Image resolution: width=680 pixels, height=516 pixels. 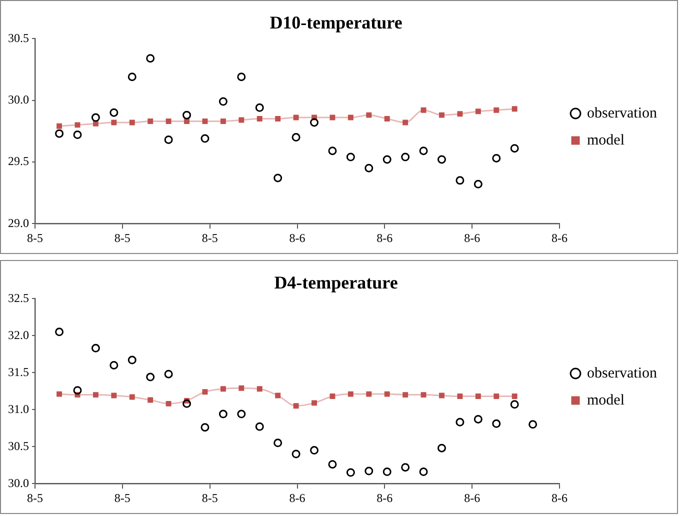 I want to click on y-tick-label: 31.0, so click(x=18, y=409).